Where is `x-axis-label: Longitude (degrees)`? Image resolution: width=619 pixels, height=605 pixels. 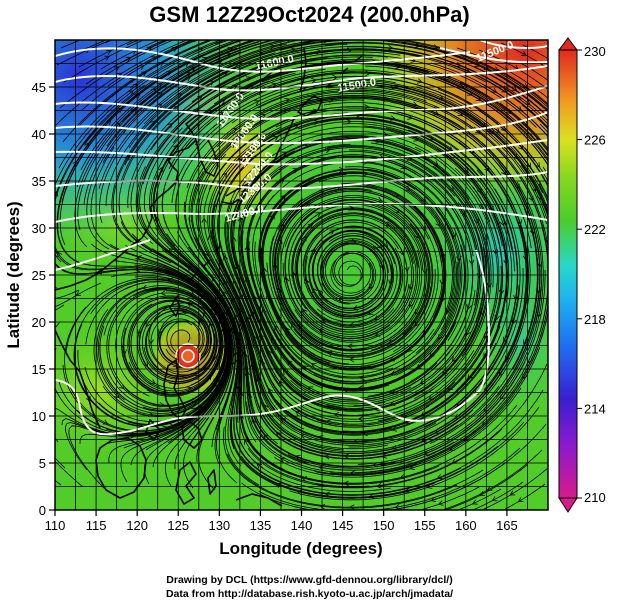 x-axis-label: Longitude (degrees) is located at coordinates (300, 548).